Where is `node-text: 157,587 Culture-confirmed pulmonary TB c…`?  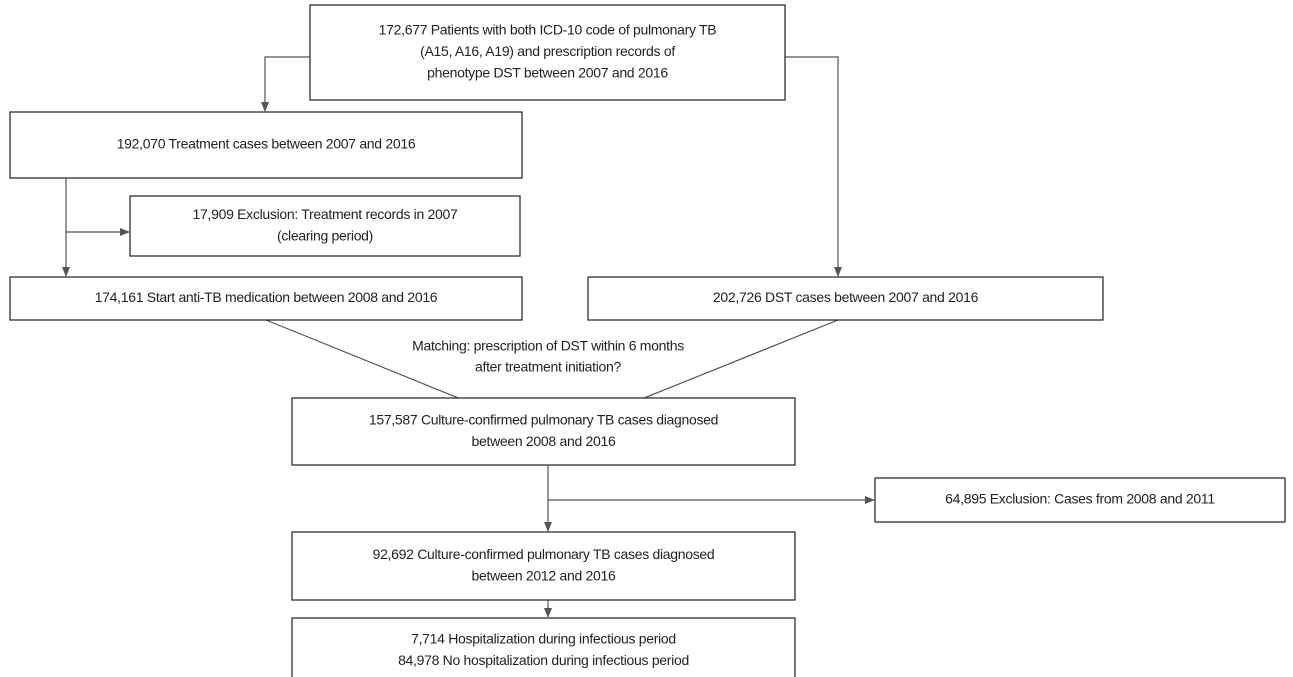
node-text: 157,587 Culture-confirmed pulmonary TB c… is located at coordinates (543, 419).